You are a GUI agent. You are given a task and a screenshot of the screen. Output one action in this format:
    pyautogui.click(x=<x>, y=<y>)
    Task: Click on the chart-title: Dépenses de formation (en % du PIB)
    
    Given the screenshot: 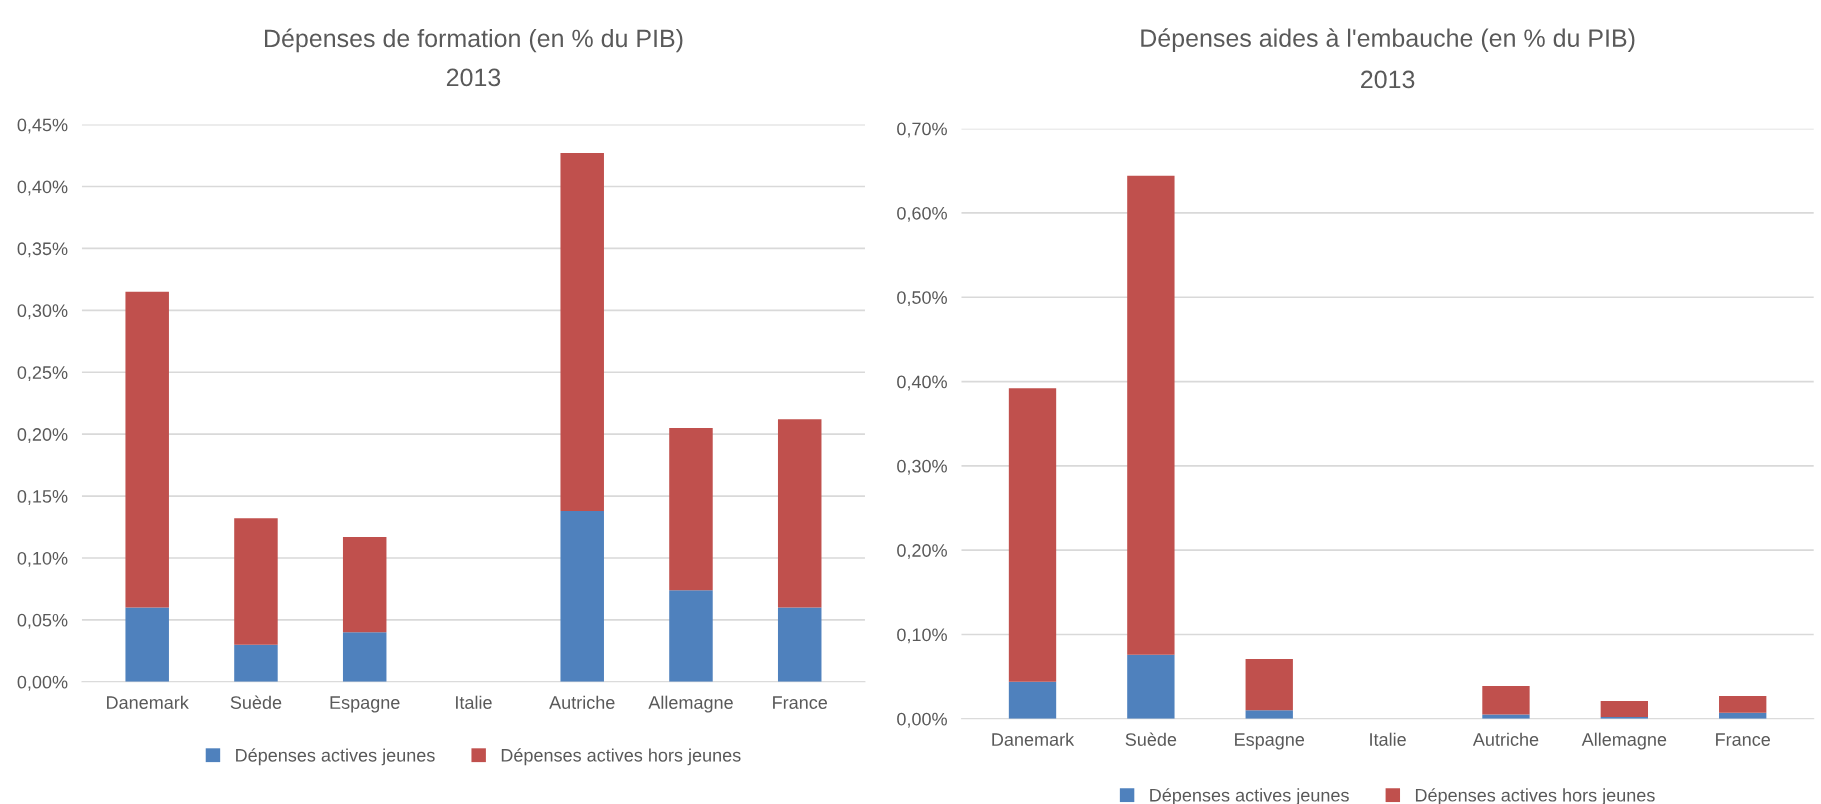 What is the action you would take?
    pyautogui.click(x=474, y=40)
    